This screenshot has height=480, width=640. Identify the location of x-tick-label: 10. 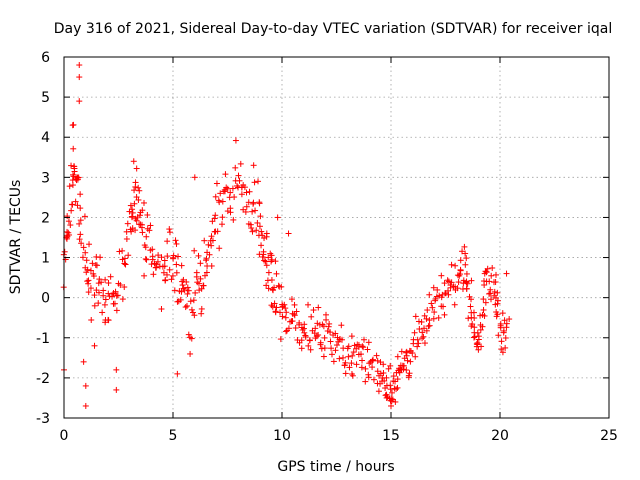
(282, 436).